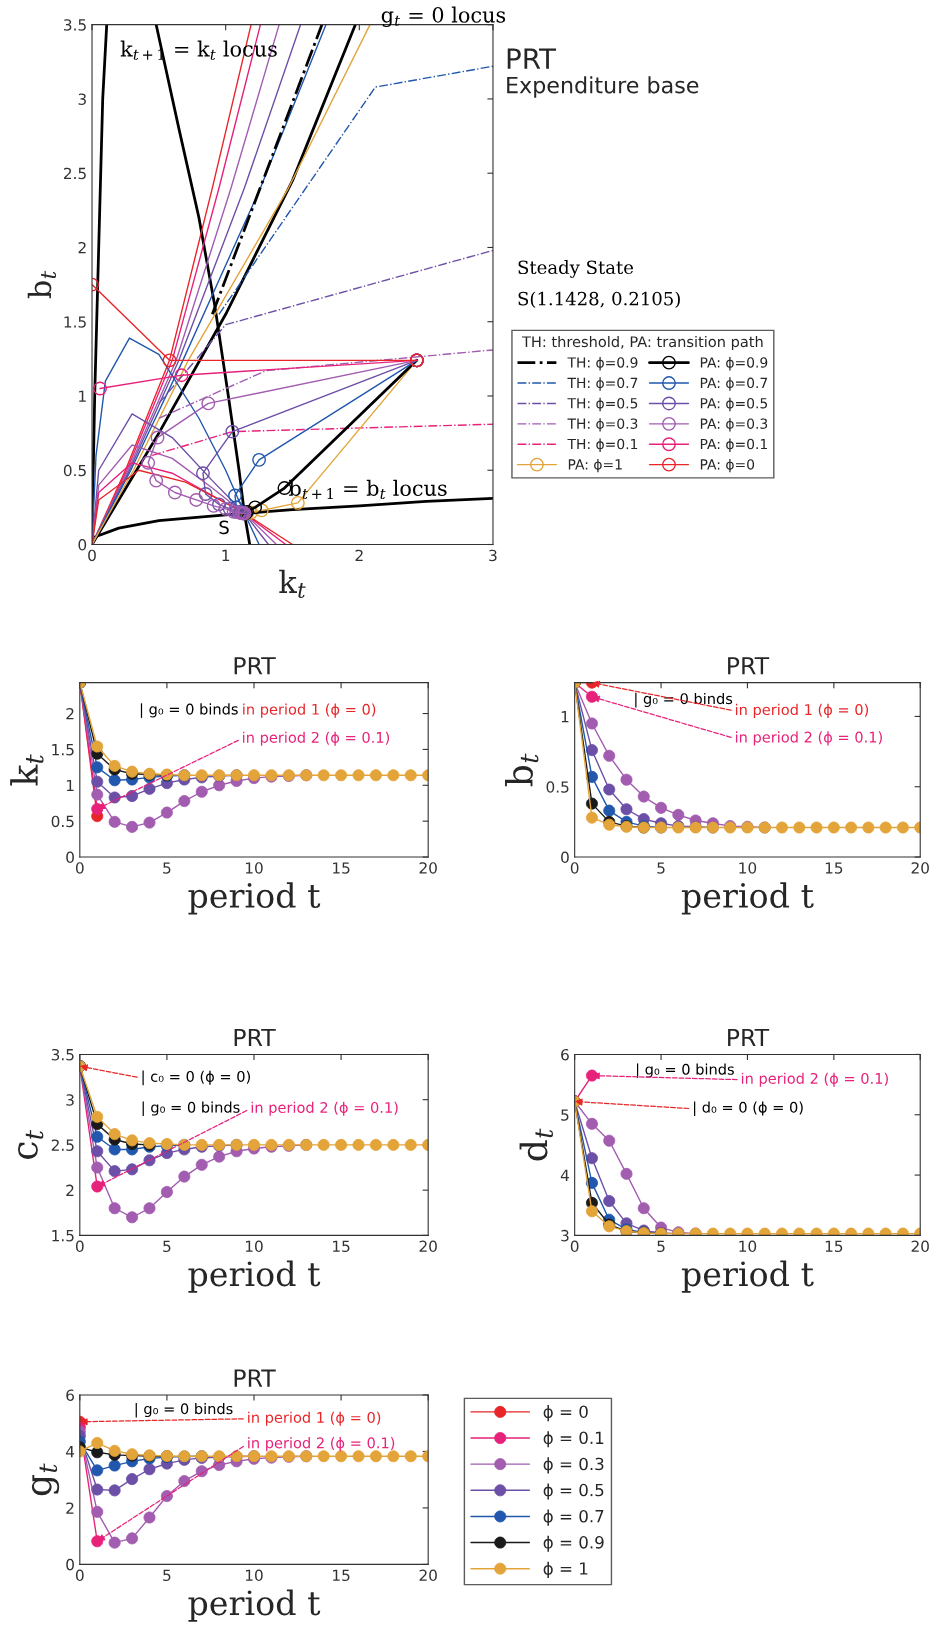  What do you see at coordinates (27, 770) in the screenshot?
I see `y-axis-title: k$_{t}$` at bounding box center [27, 770].